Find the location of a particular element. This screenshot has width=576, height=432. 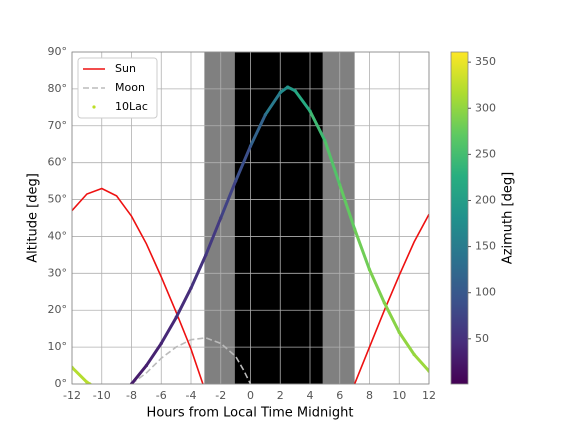

legend-box is located at coordinates (117, 88).